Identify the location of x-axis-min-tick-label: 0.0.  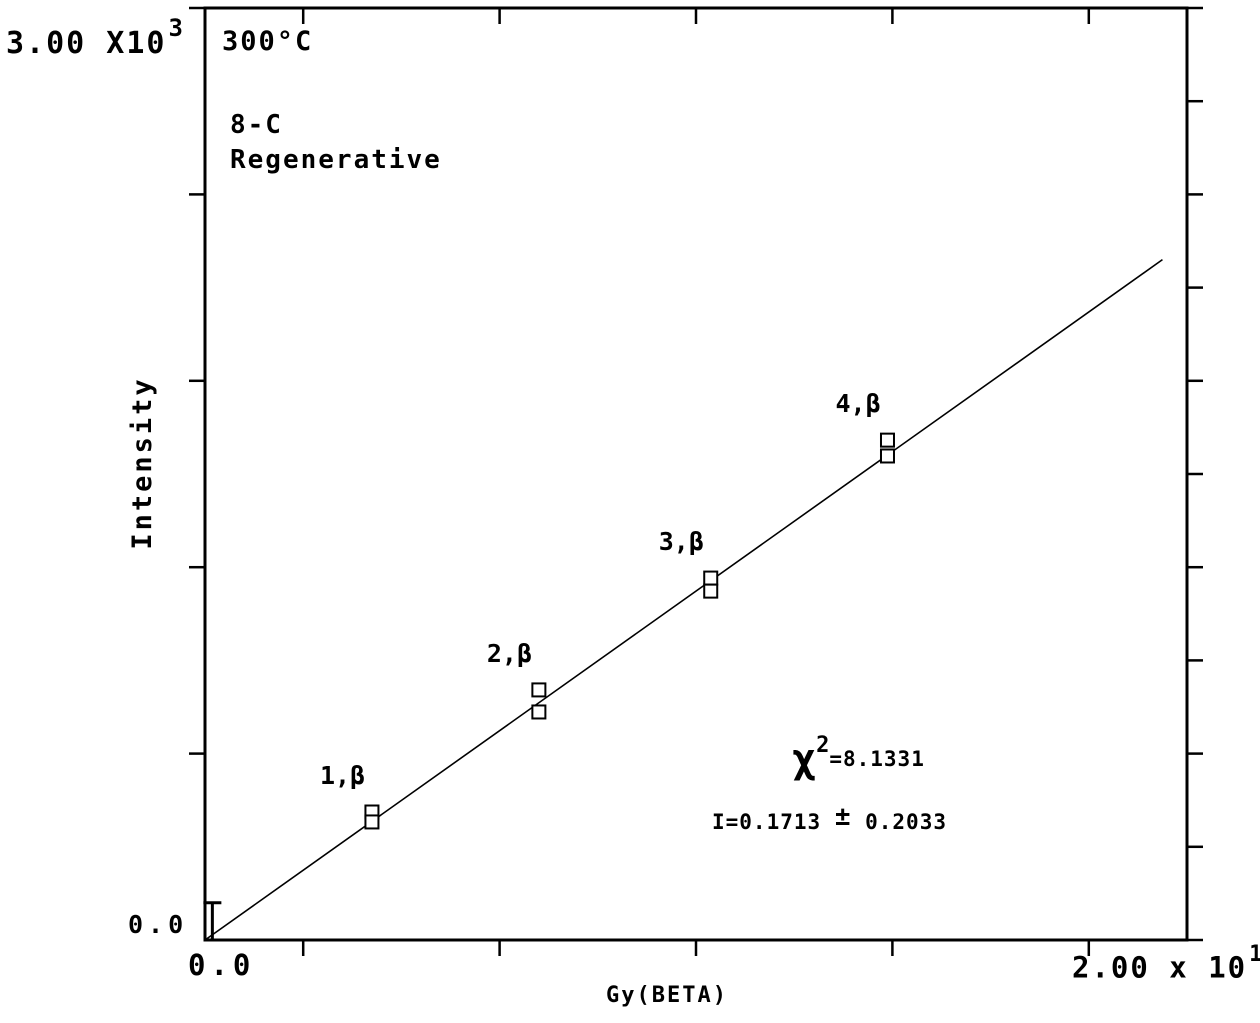
(222, 965).